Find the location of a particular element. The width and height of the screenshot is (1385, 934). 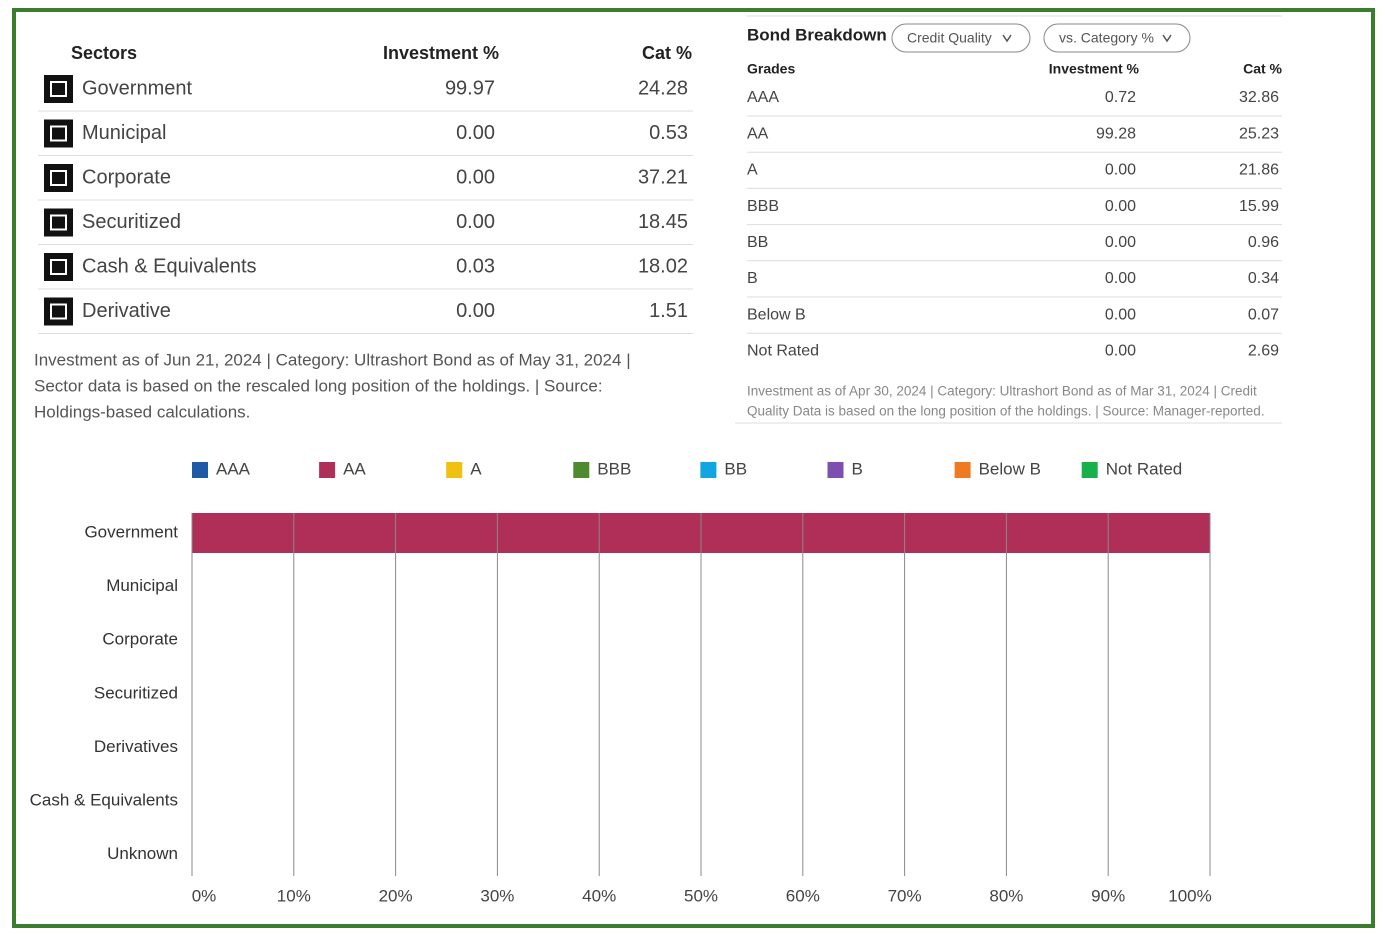

category-label: Corporate is located at coordinates (140, 639).